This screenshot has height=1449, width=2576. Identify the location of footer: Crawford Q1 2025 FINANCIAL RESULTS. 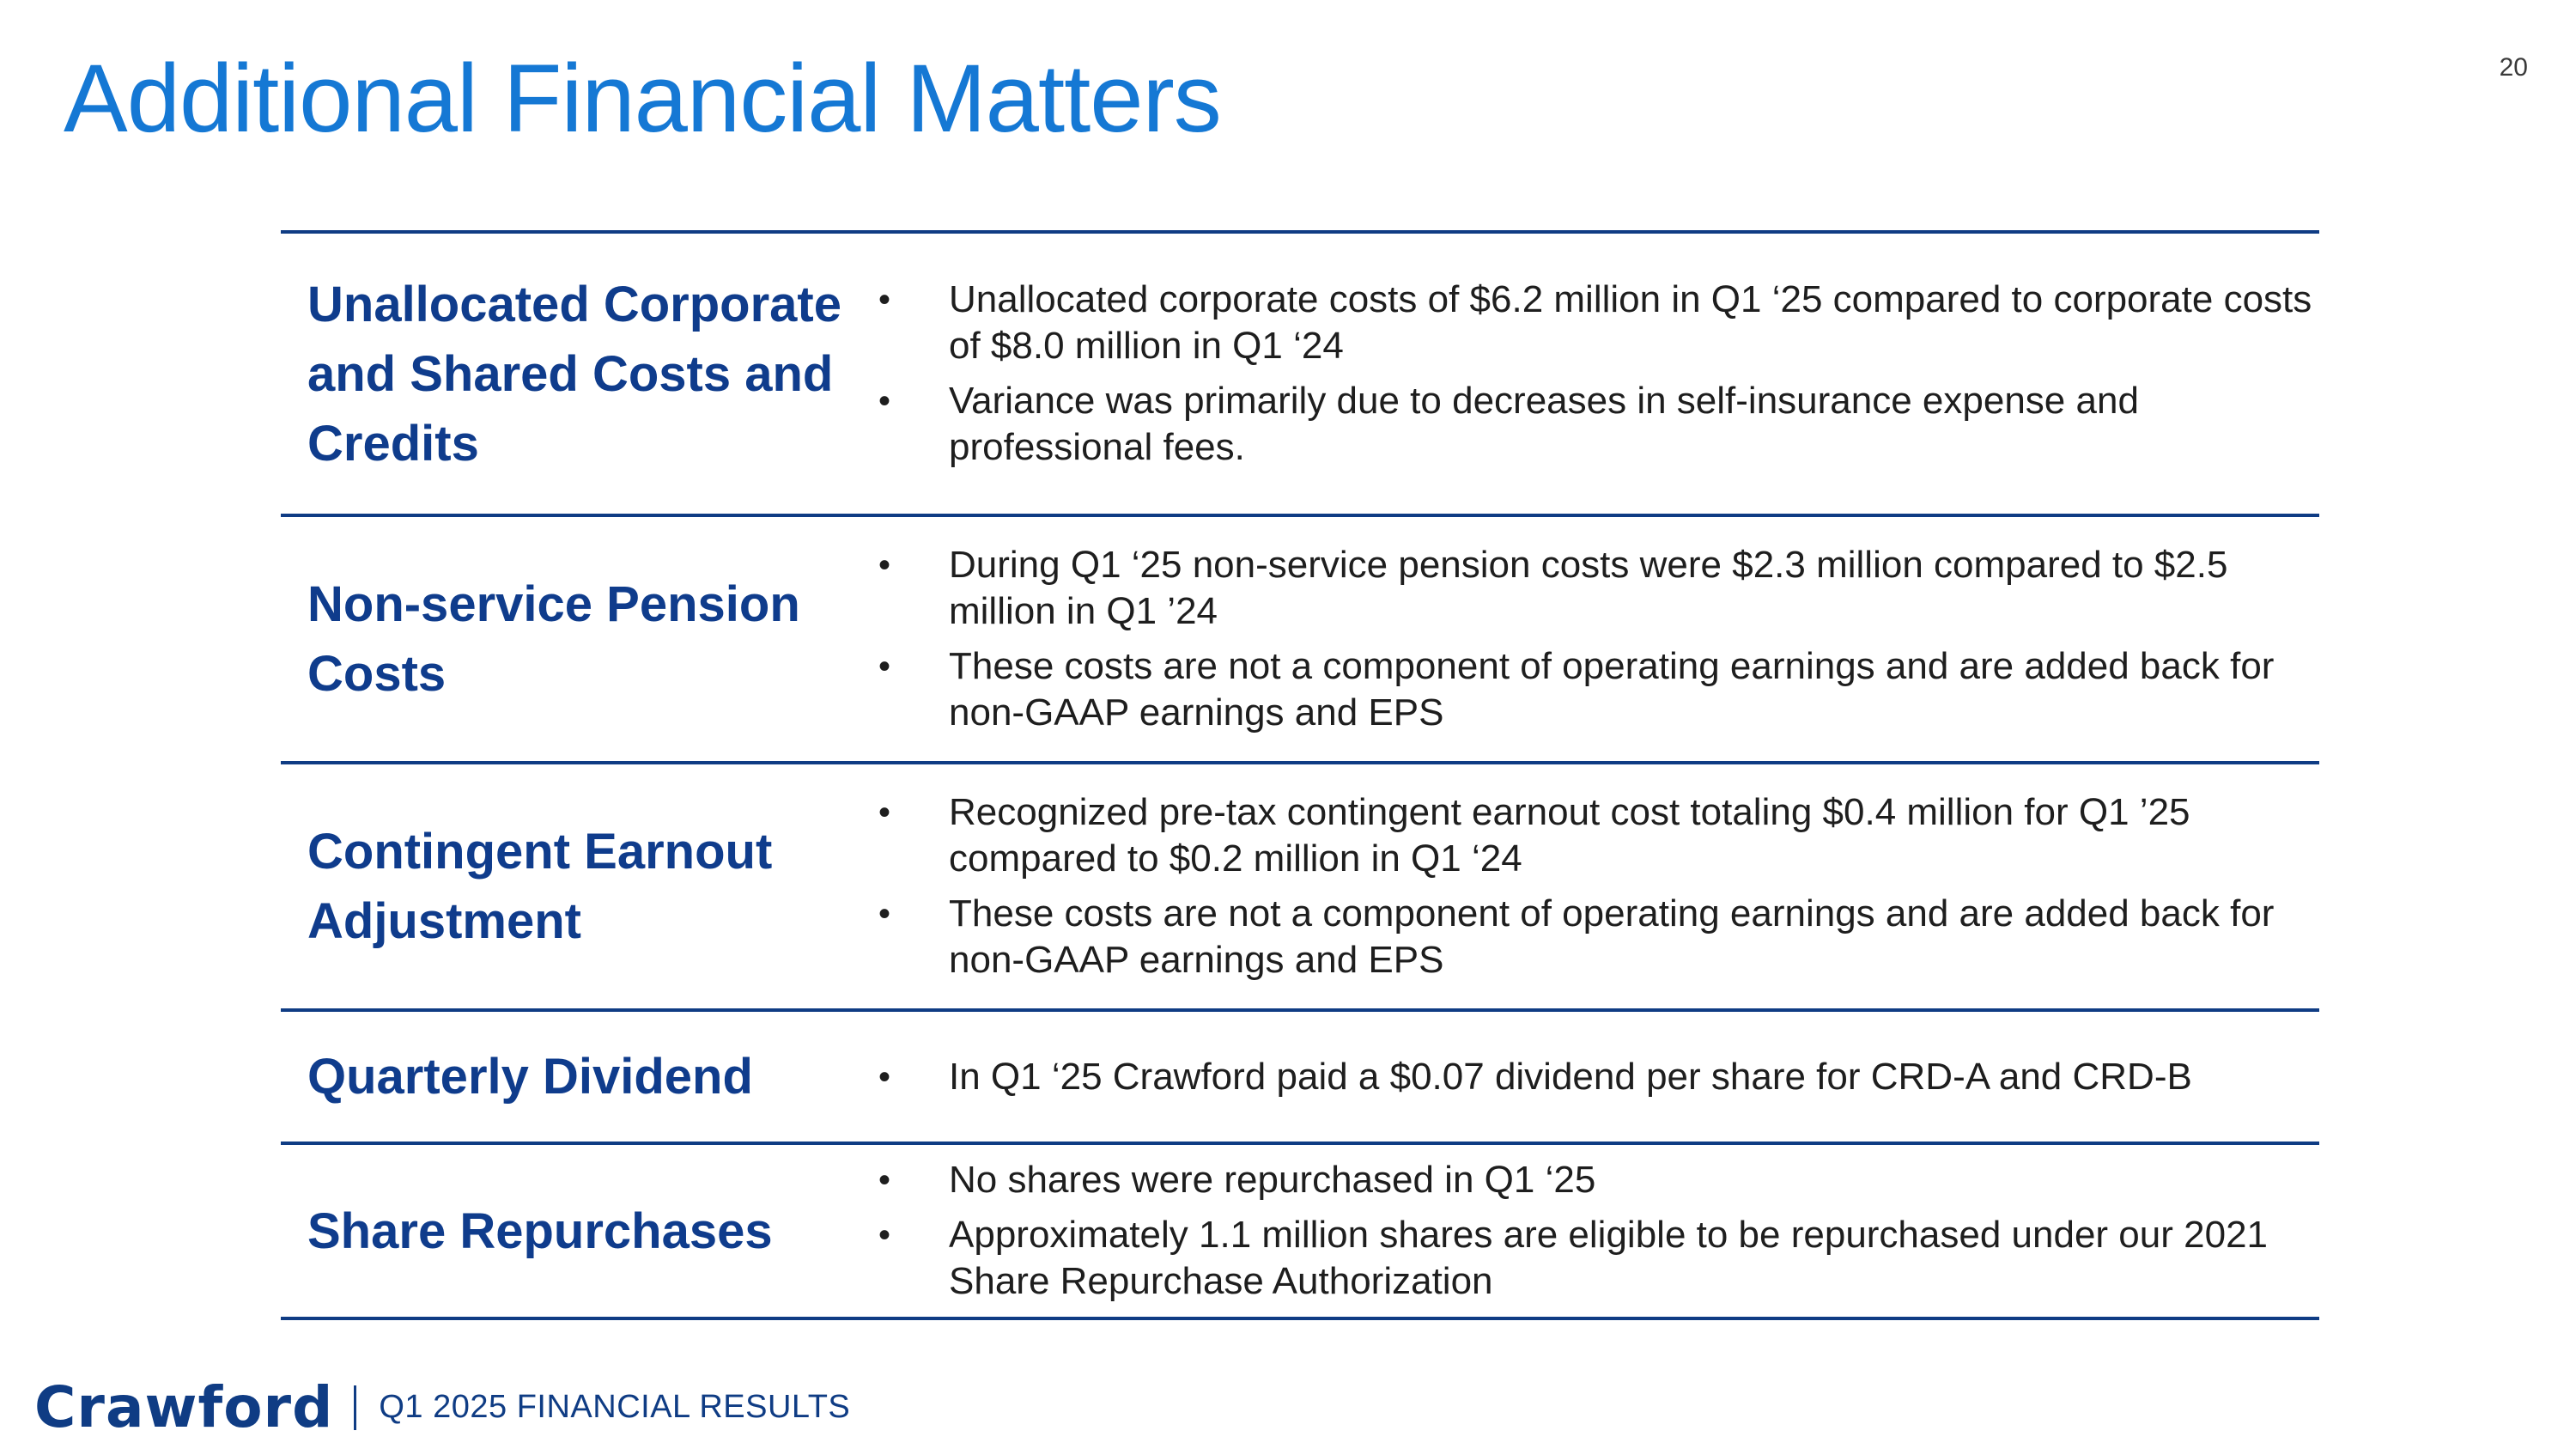
(442, 1407).